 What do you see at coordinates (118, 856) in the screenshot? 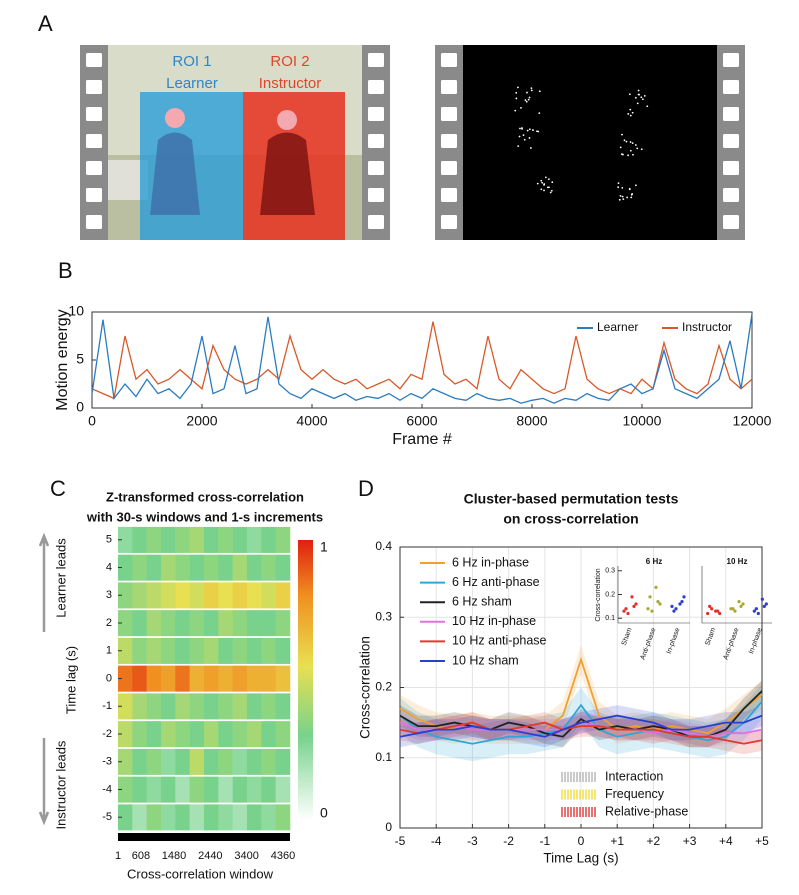
I see `x-tick-label: 1` at bounding box center [118, 856].